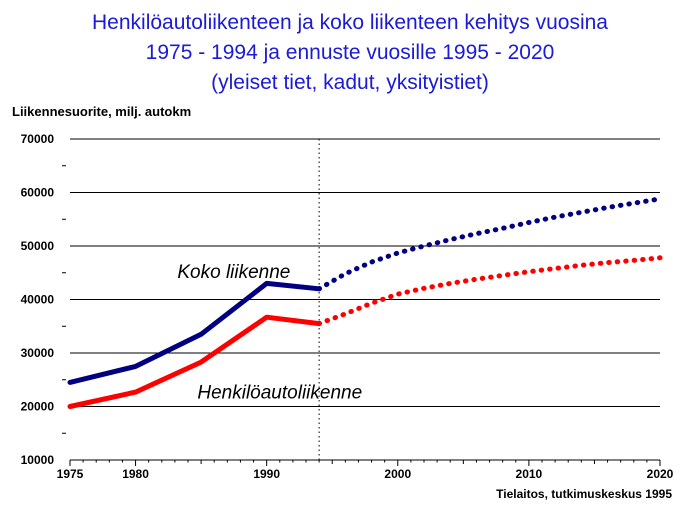  What do you see at coordinates (38, 460) in the screenshot?
I see `y-tick-label-10000: 10000` at bounding box center [38, 460].